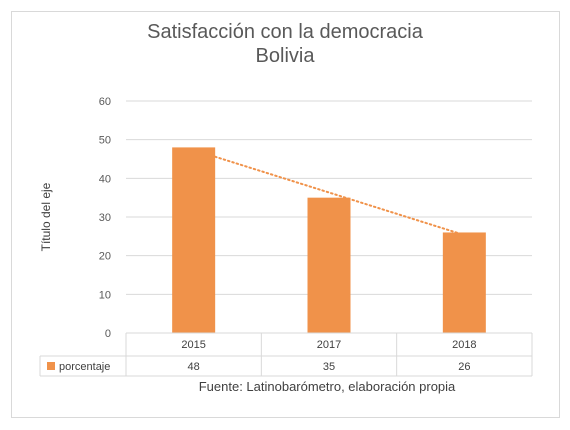 This screenshot has width=570, height=430. I want to click on x-tick-label: 2015, so click(193, 345).